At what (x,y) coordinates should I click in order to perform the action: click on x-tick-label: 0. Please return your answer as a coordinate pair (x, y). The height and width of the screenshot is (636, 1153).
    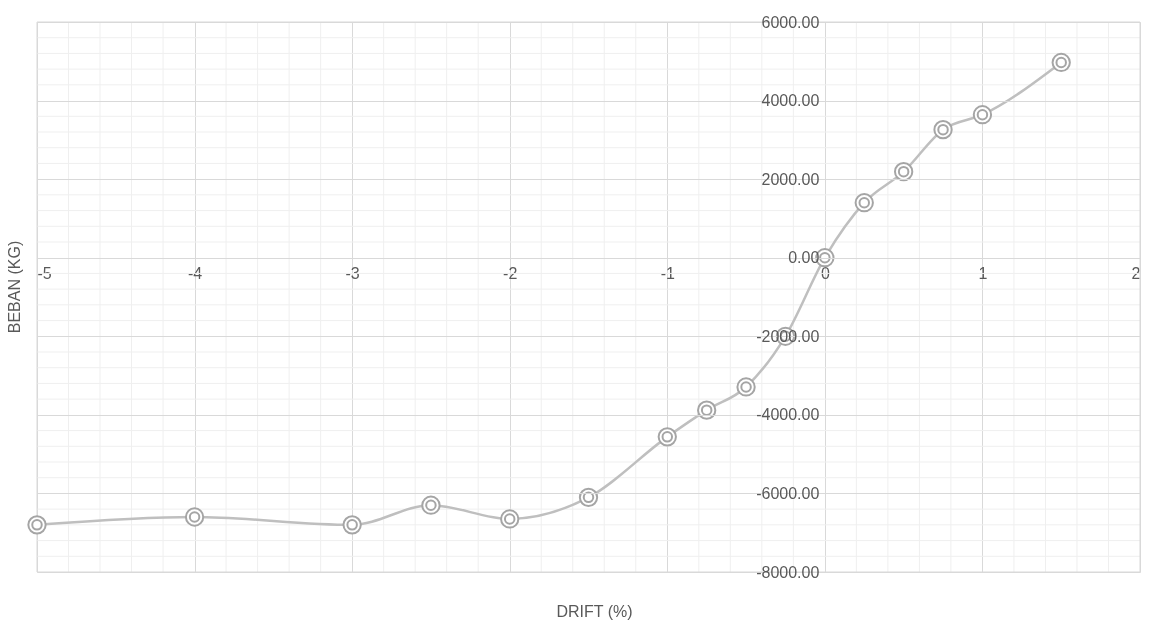
    Looking at the image, I should click on (825, 274).